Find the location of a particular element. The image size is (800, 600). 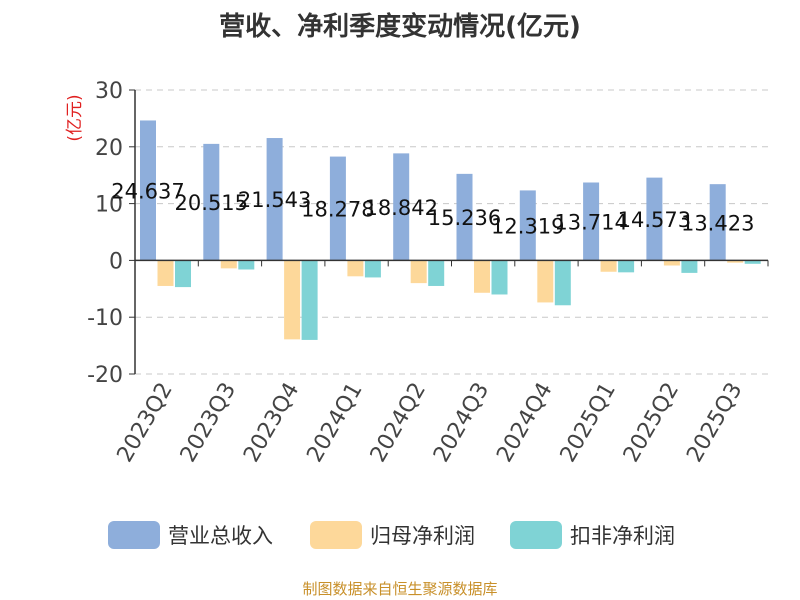

legend-label: 归母净利润 is located at coordinates (422, 536).